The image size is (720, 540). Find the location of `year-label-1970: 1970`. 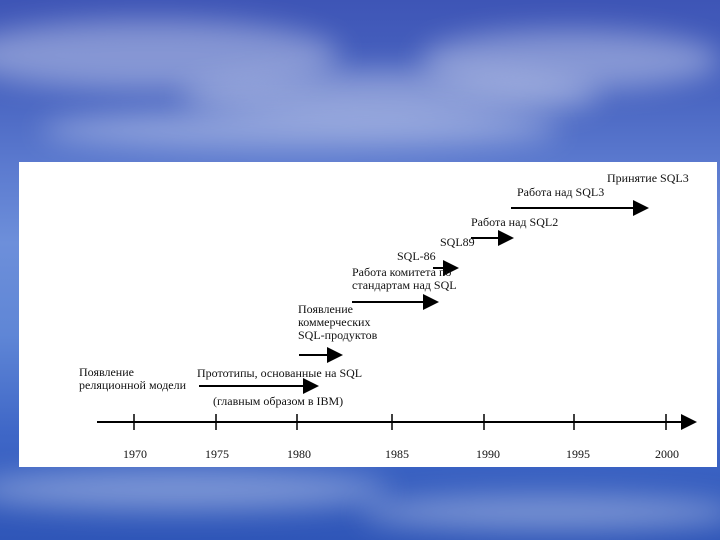

year-label-1970: 1970 is located at coordinates (135, 454).